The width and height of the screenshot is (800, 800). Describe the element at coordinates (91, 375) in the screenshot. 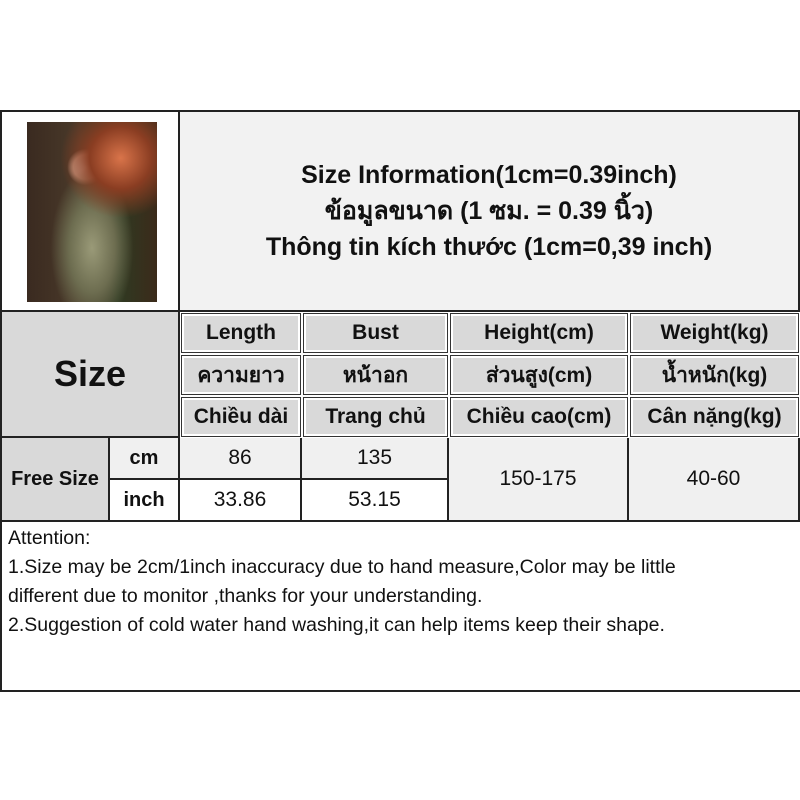

I see `size-label: Size` at that location.